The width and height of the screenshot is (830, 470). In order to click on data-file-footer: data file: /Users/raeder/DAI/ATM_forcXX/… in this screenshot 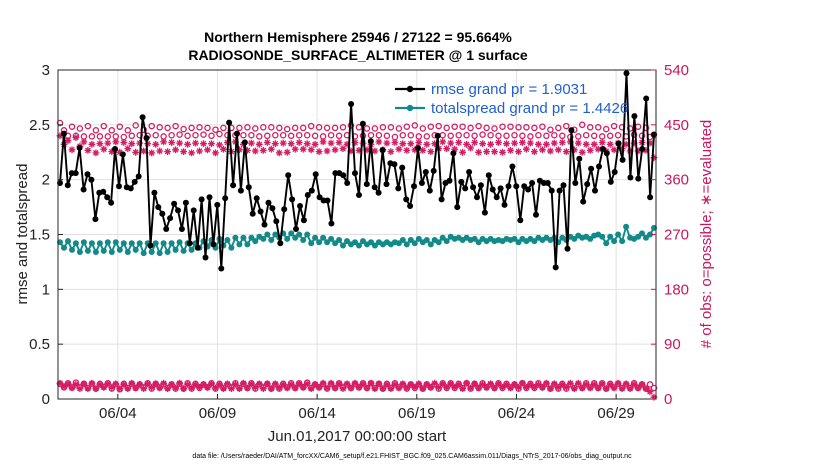, I will do `click(412, 456)`.